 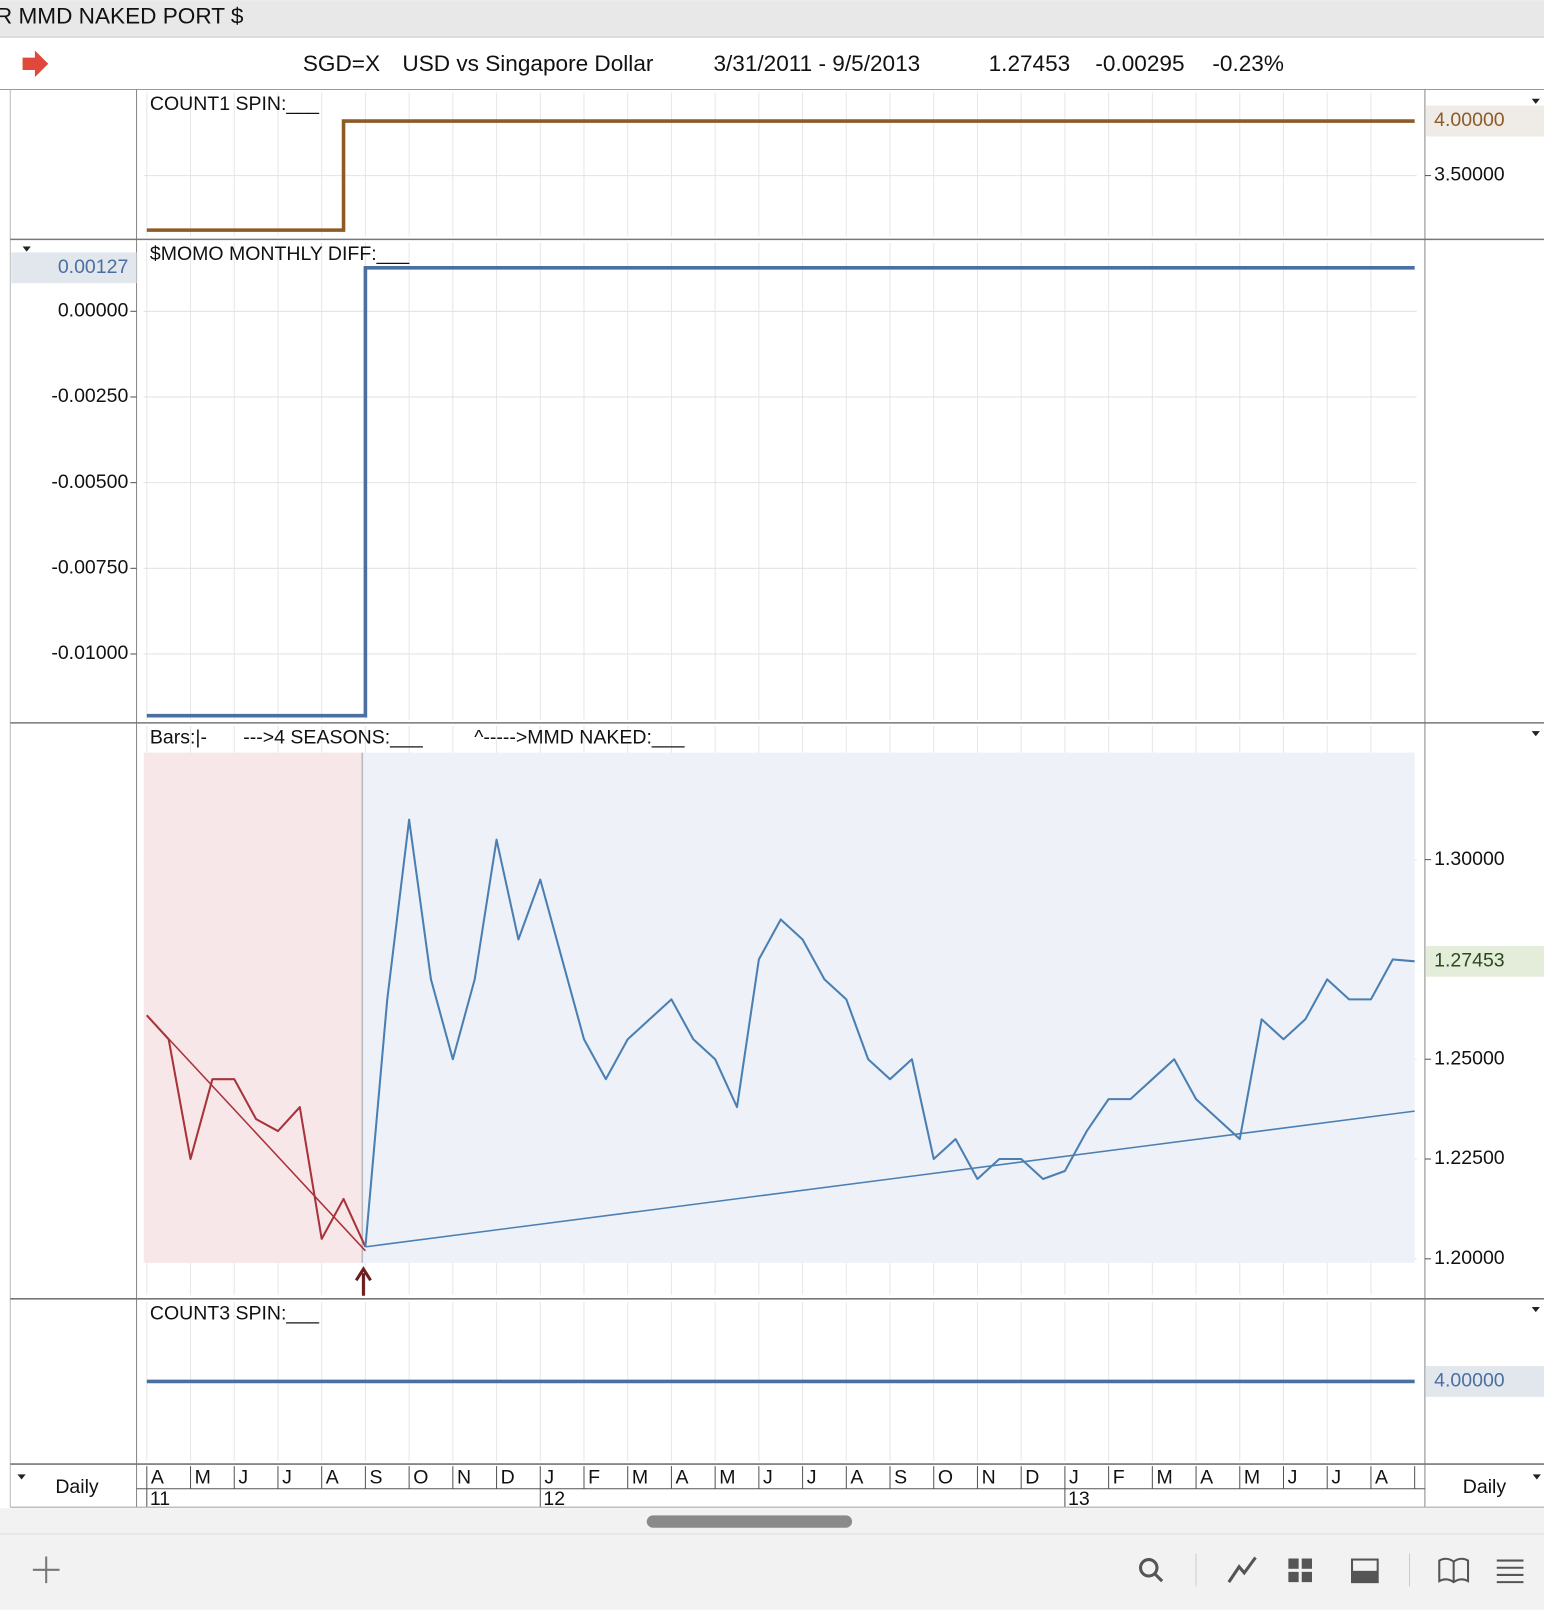 What do you see at coordinates (1469, 960) in the screenshot?
I see `last-value-label: 1.27453` at bounding box center [1469, 960].